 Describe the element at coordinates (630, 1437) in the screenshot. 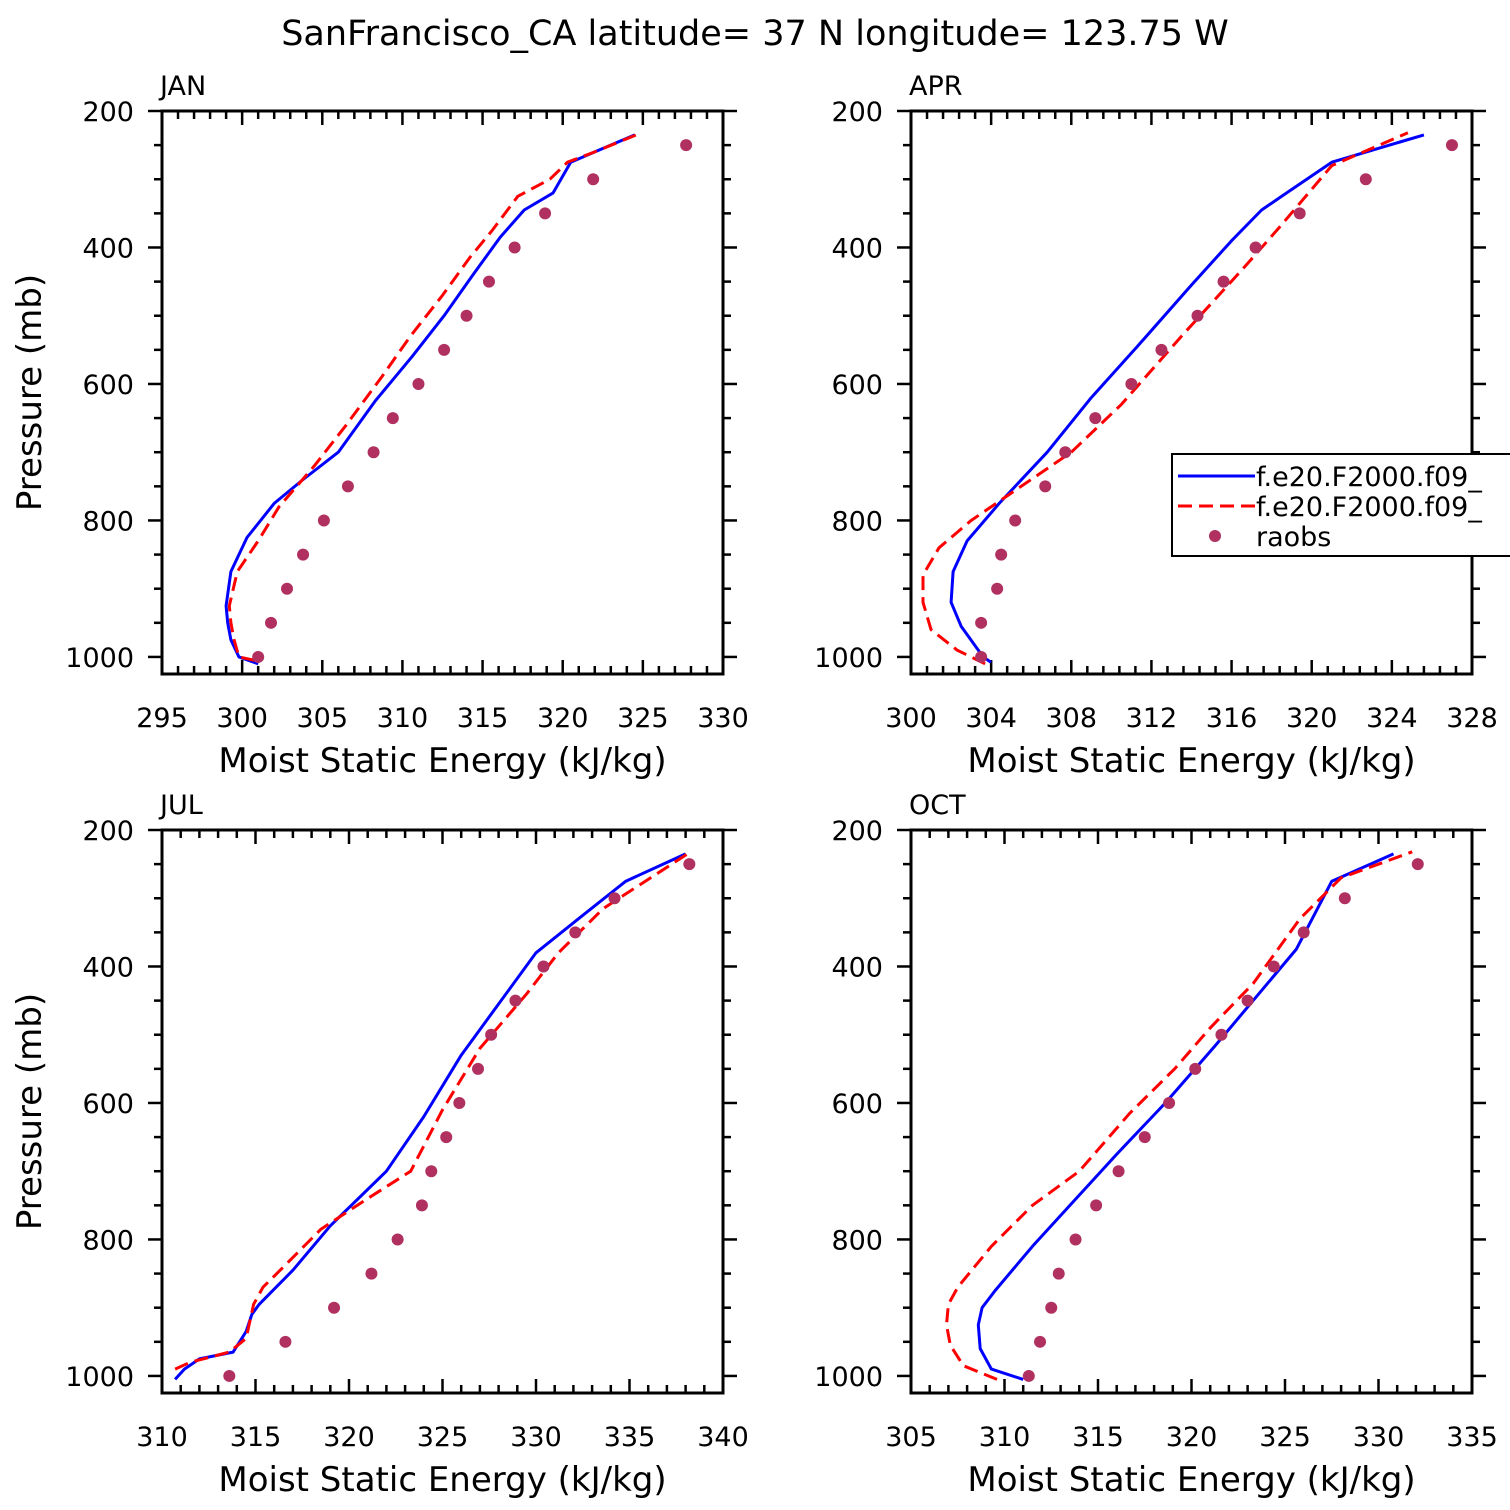

I see `x-tick-label: 335` at that location.